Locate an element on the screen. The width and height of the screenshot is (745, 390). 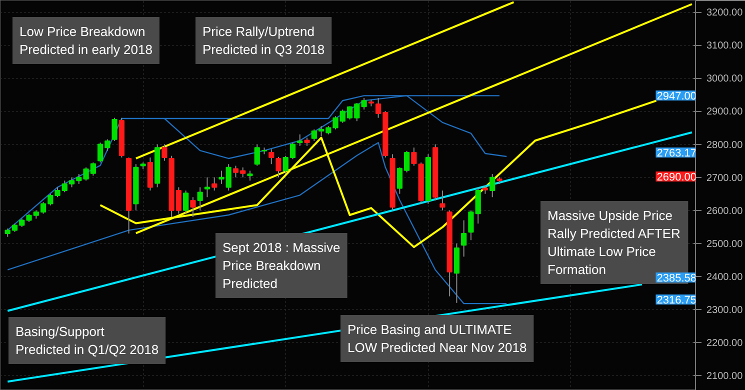
annotation: Sept 2018 : Massive Price Breakdown Predicted is located at coordinates (281, 265).